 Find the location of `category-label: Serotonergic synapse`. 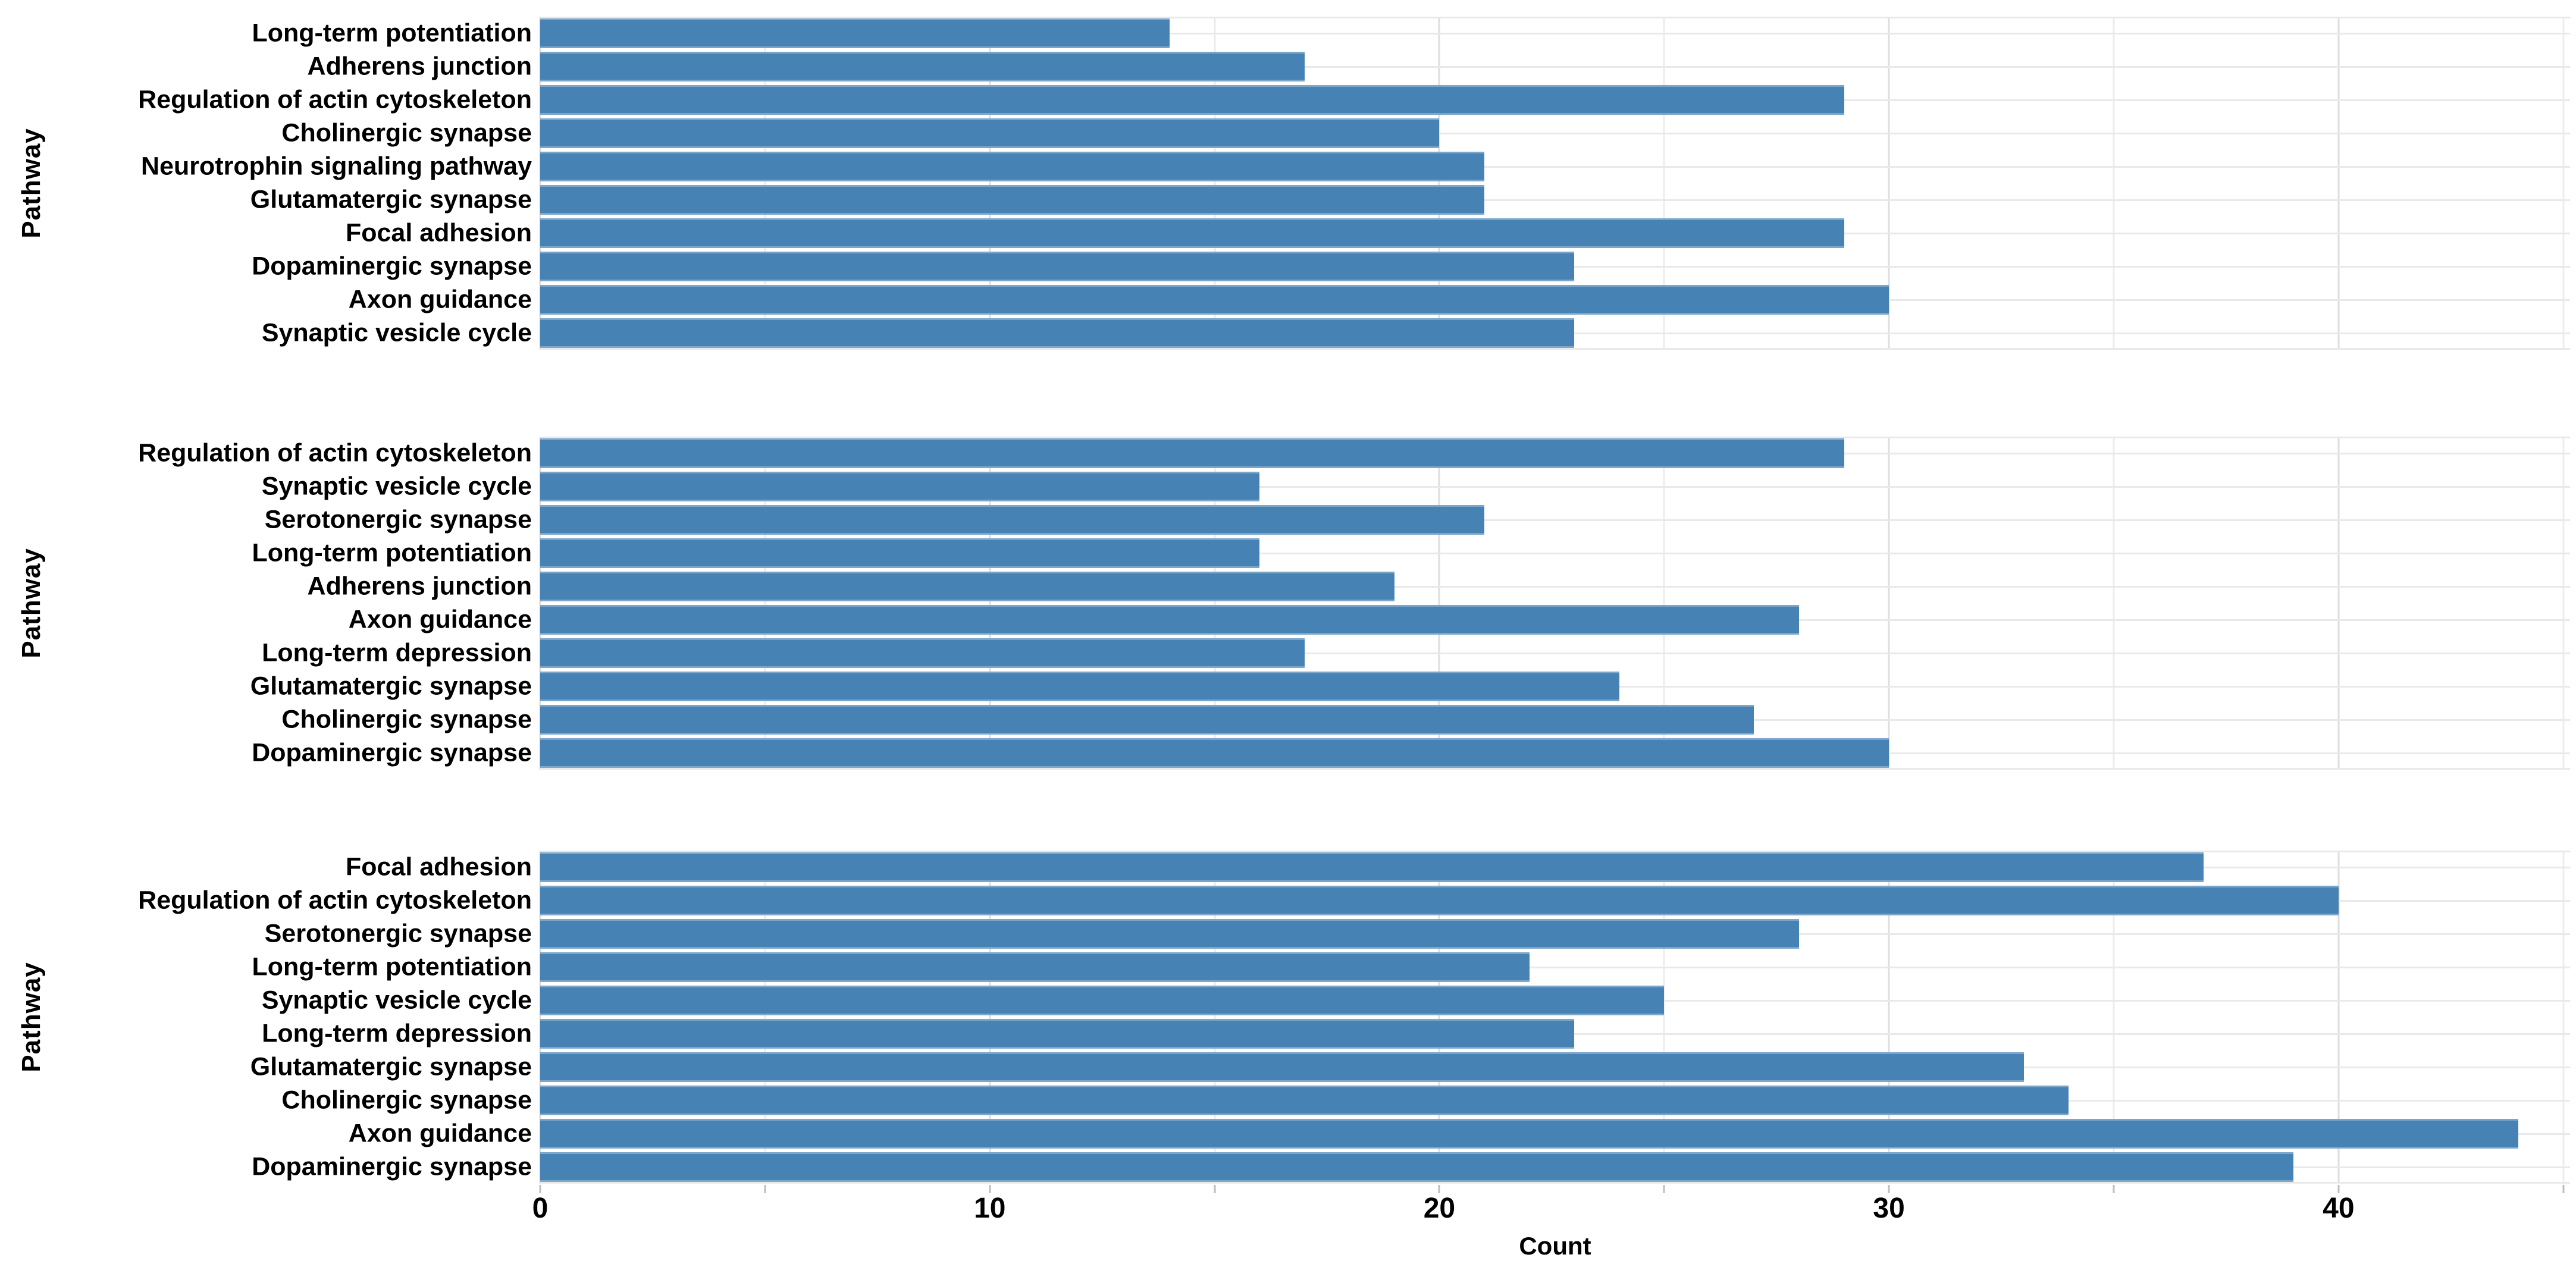

category-label: Serotonergic synapse is located at coordinates (398, 934).